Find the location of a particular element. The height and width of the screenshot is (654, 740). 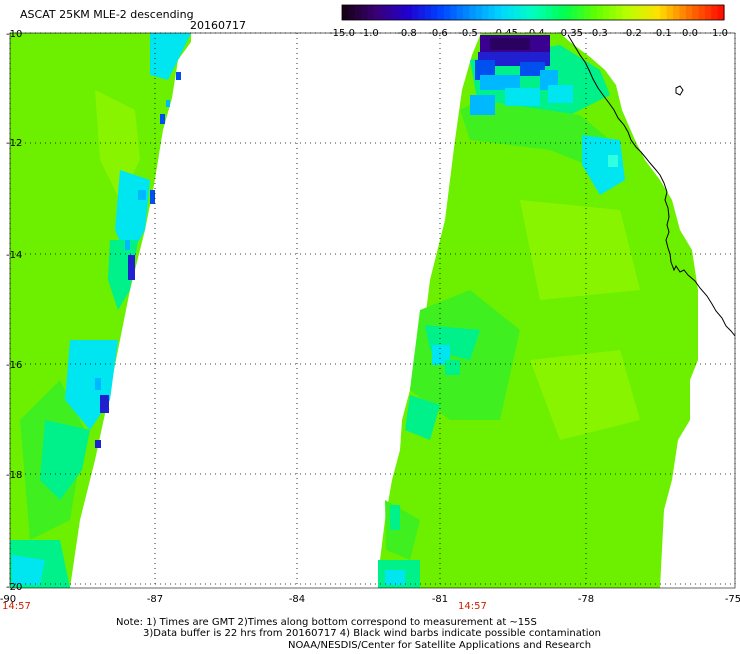

colorbar-frame is located at coordinates (533, 12).